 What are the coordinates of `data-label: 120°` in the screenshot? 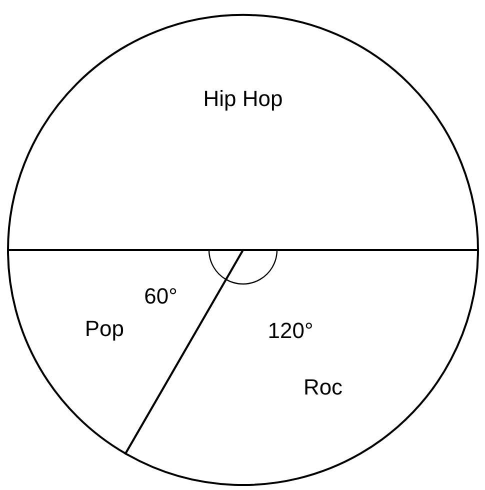 It's located at (291, 331).